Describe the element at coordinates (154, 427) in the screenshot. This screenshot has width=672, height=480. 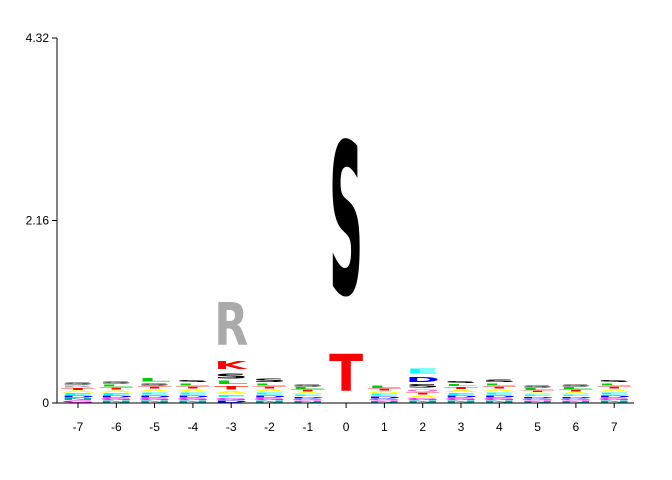
I see `x-tick-label: -5` at that location.